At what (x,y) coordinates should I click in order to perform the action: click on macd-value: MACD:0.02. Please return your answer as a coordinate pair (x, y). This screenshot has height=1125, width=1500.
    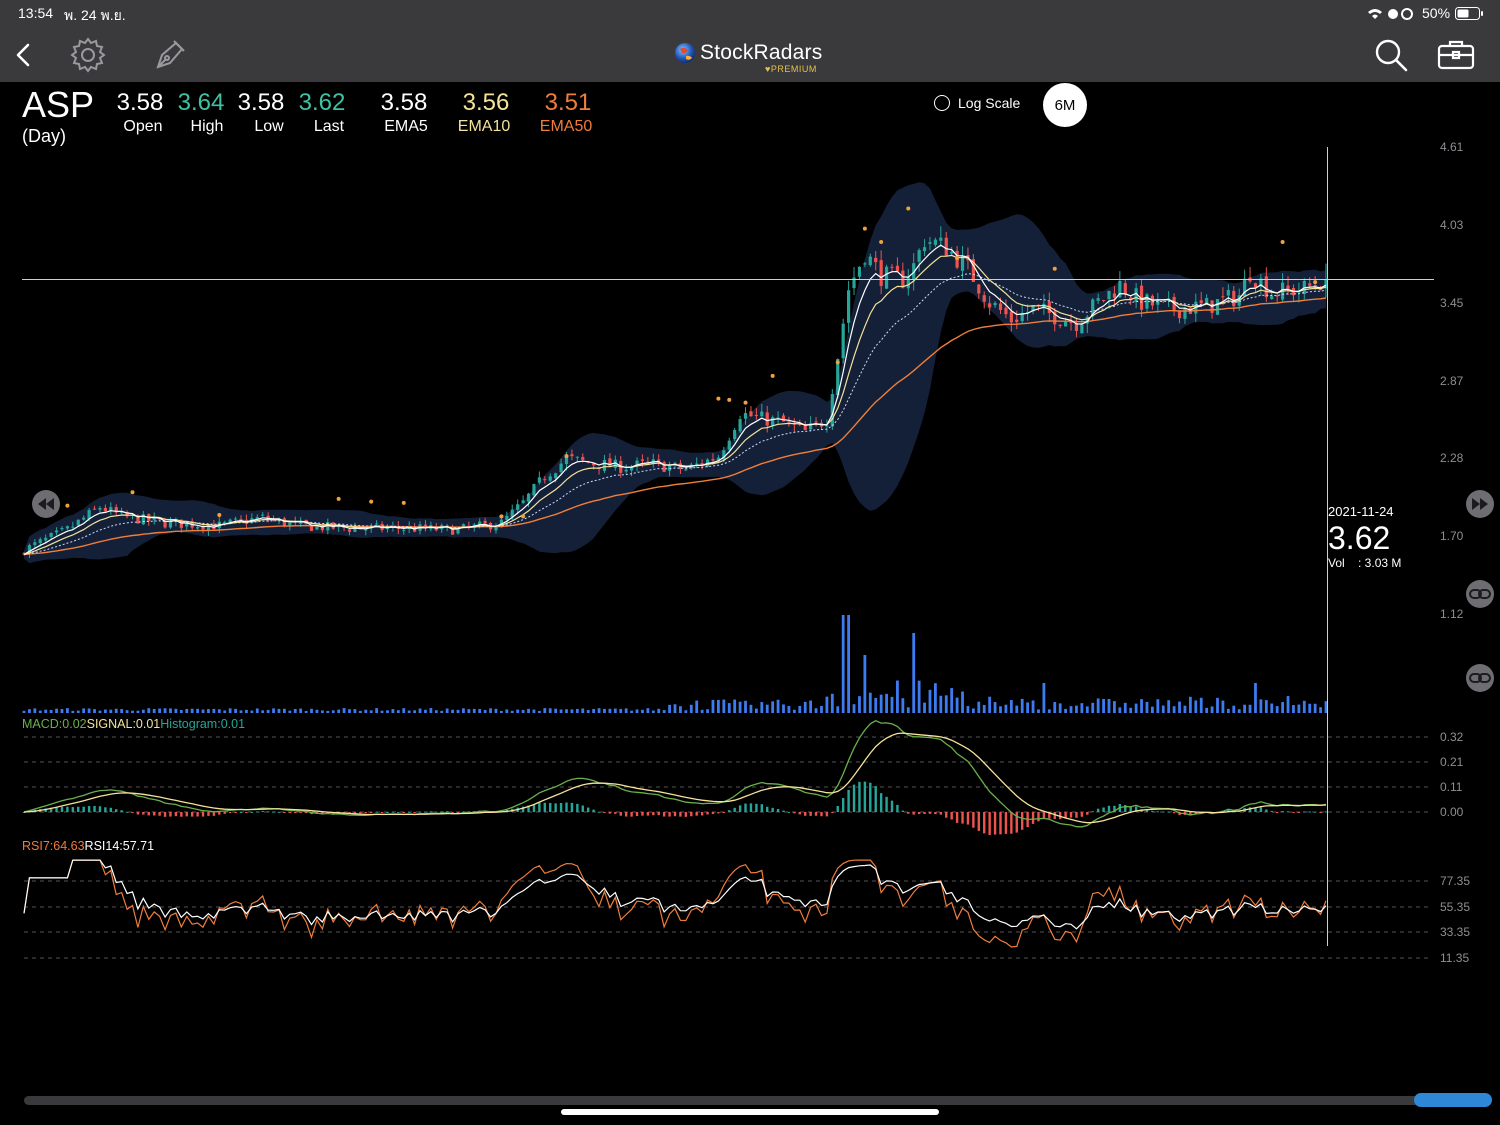
    Looking at the image, I should click on (54, 724).